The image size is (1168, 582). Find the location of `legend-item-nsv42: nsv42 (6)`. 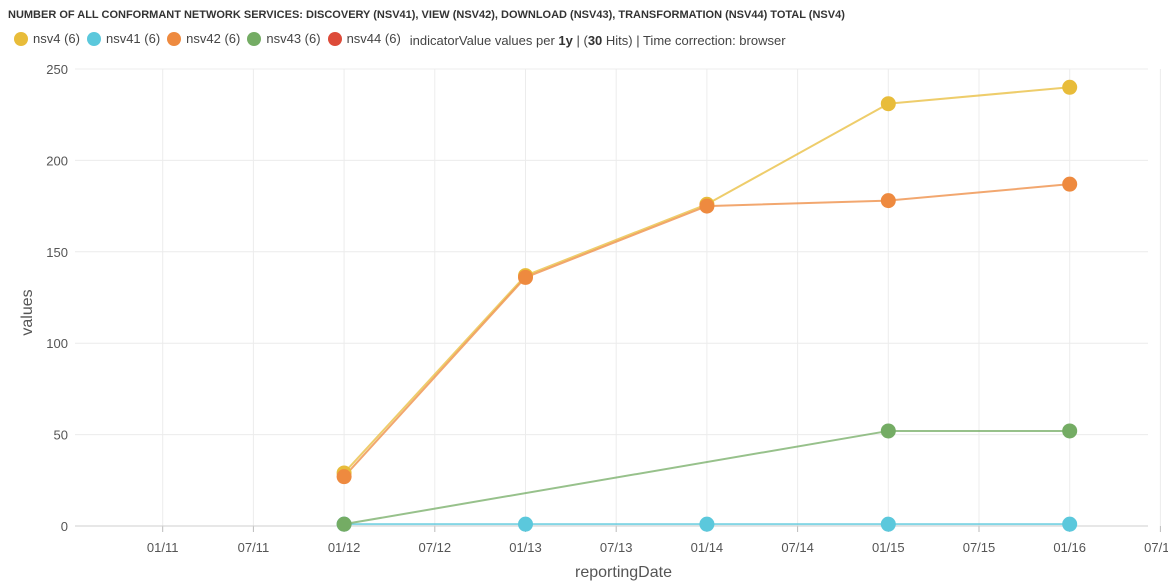

legend-item-nsv42: nsv42 (6) is located at coordinates (203, 38).